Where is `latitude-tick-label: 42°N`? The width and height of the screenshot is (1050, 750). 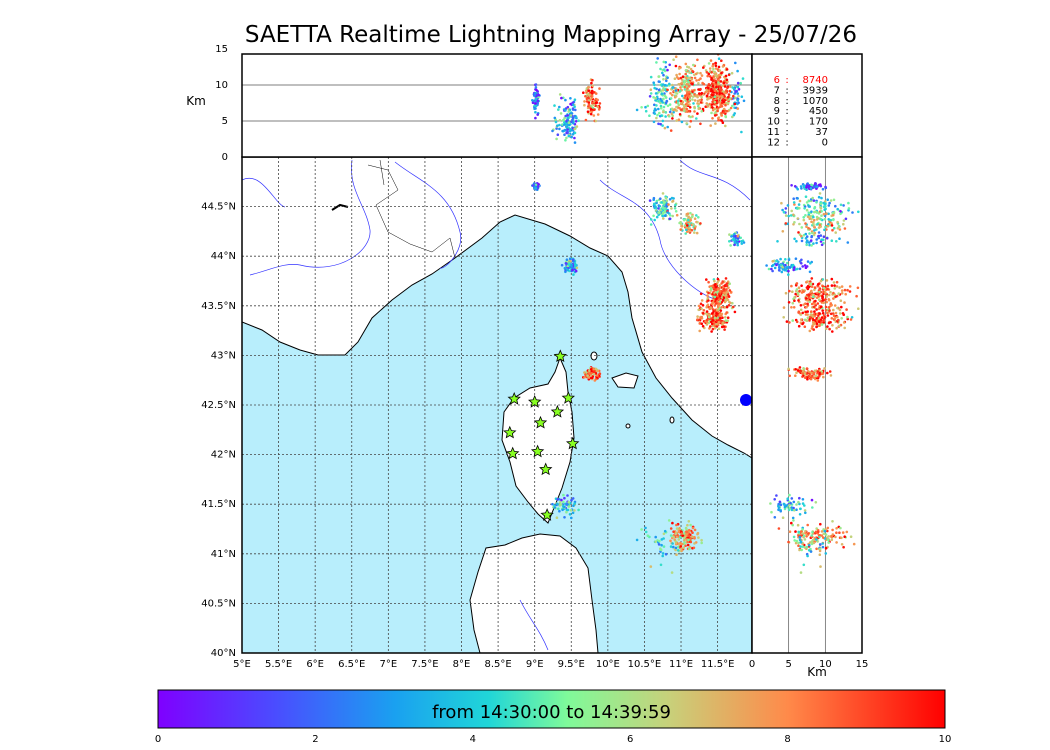 latitude-tick-label: 42°N is located at coordinates (223, 455).